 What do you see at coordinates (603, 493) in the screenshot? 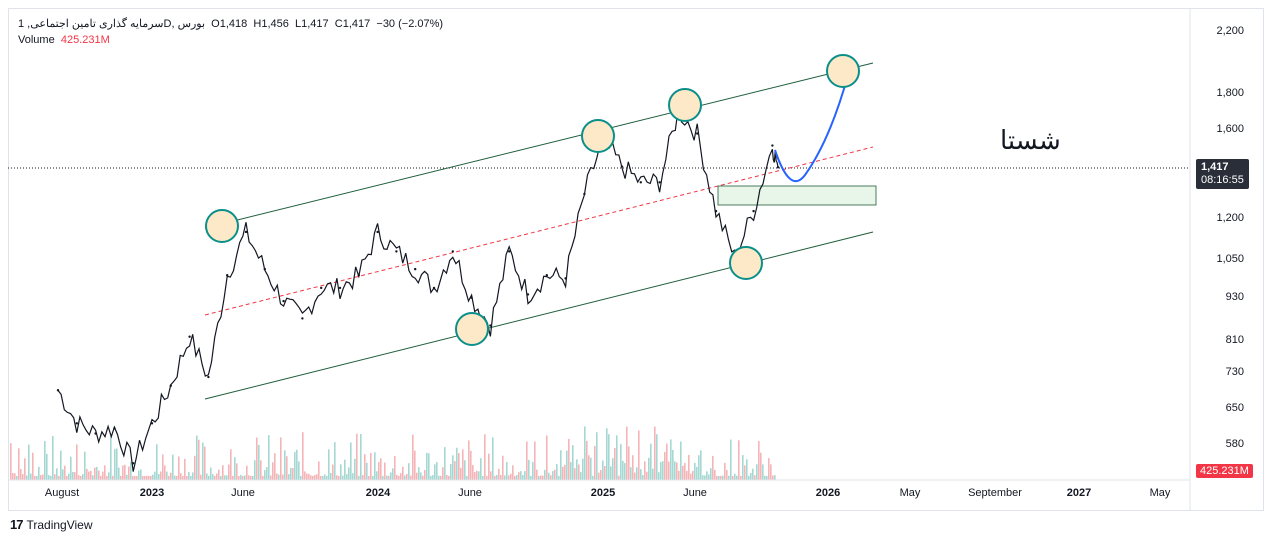
I see `time-tick-label: 2025` at bounding box center [603, 493].